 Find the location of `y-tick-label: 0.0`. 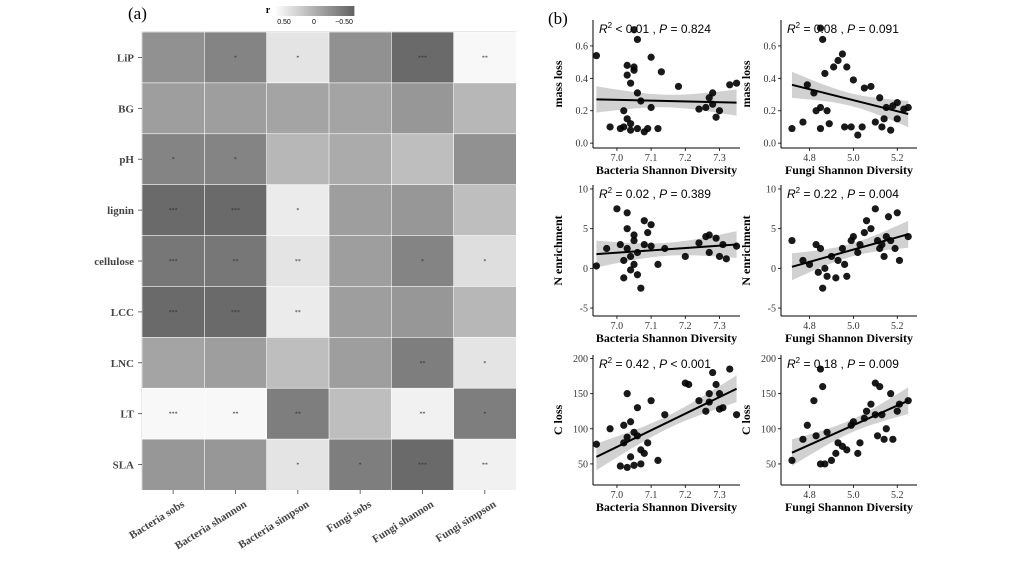

y-tick-label: 0.0 is located at coordinates (770, 144).